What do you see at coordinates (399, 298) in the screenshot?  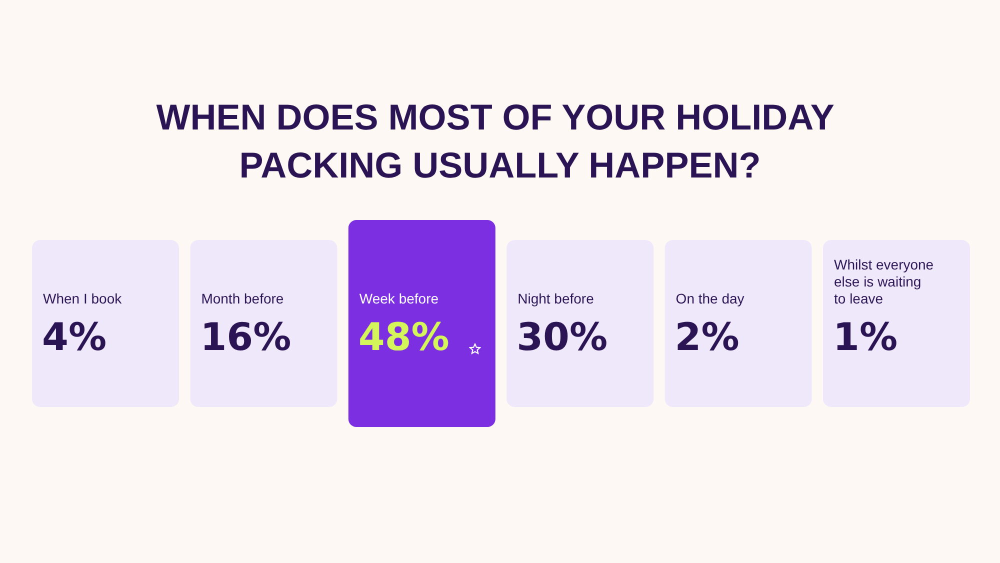 I see `category-label: Week before` at bounding box center [399, 298].